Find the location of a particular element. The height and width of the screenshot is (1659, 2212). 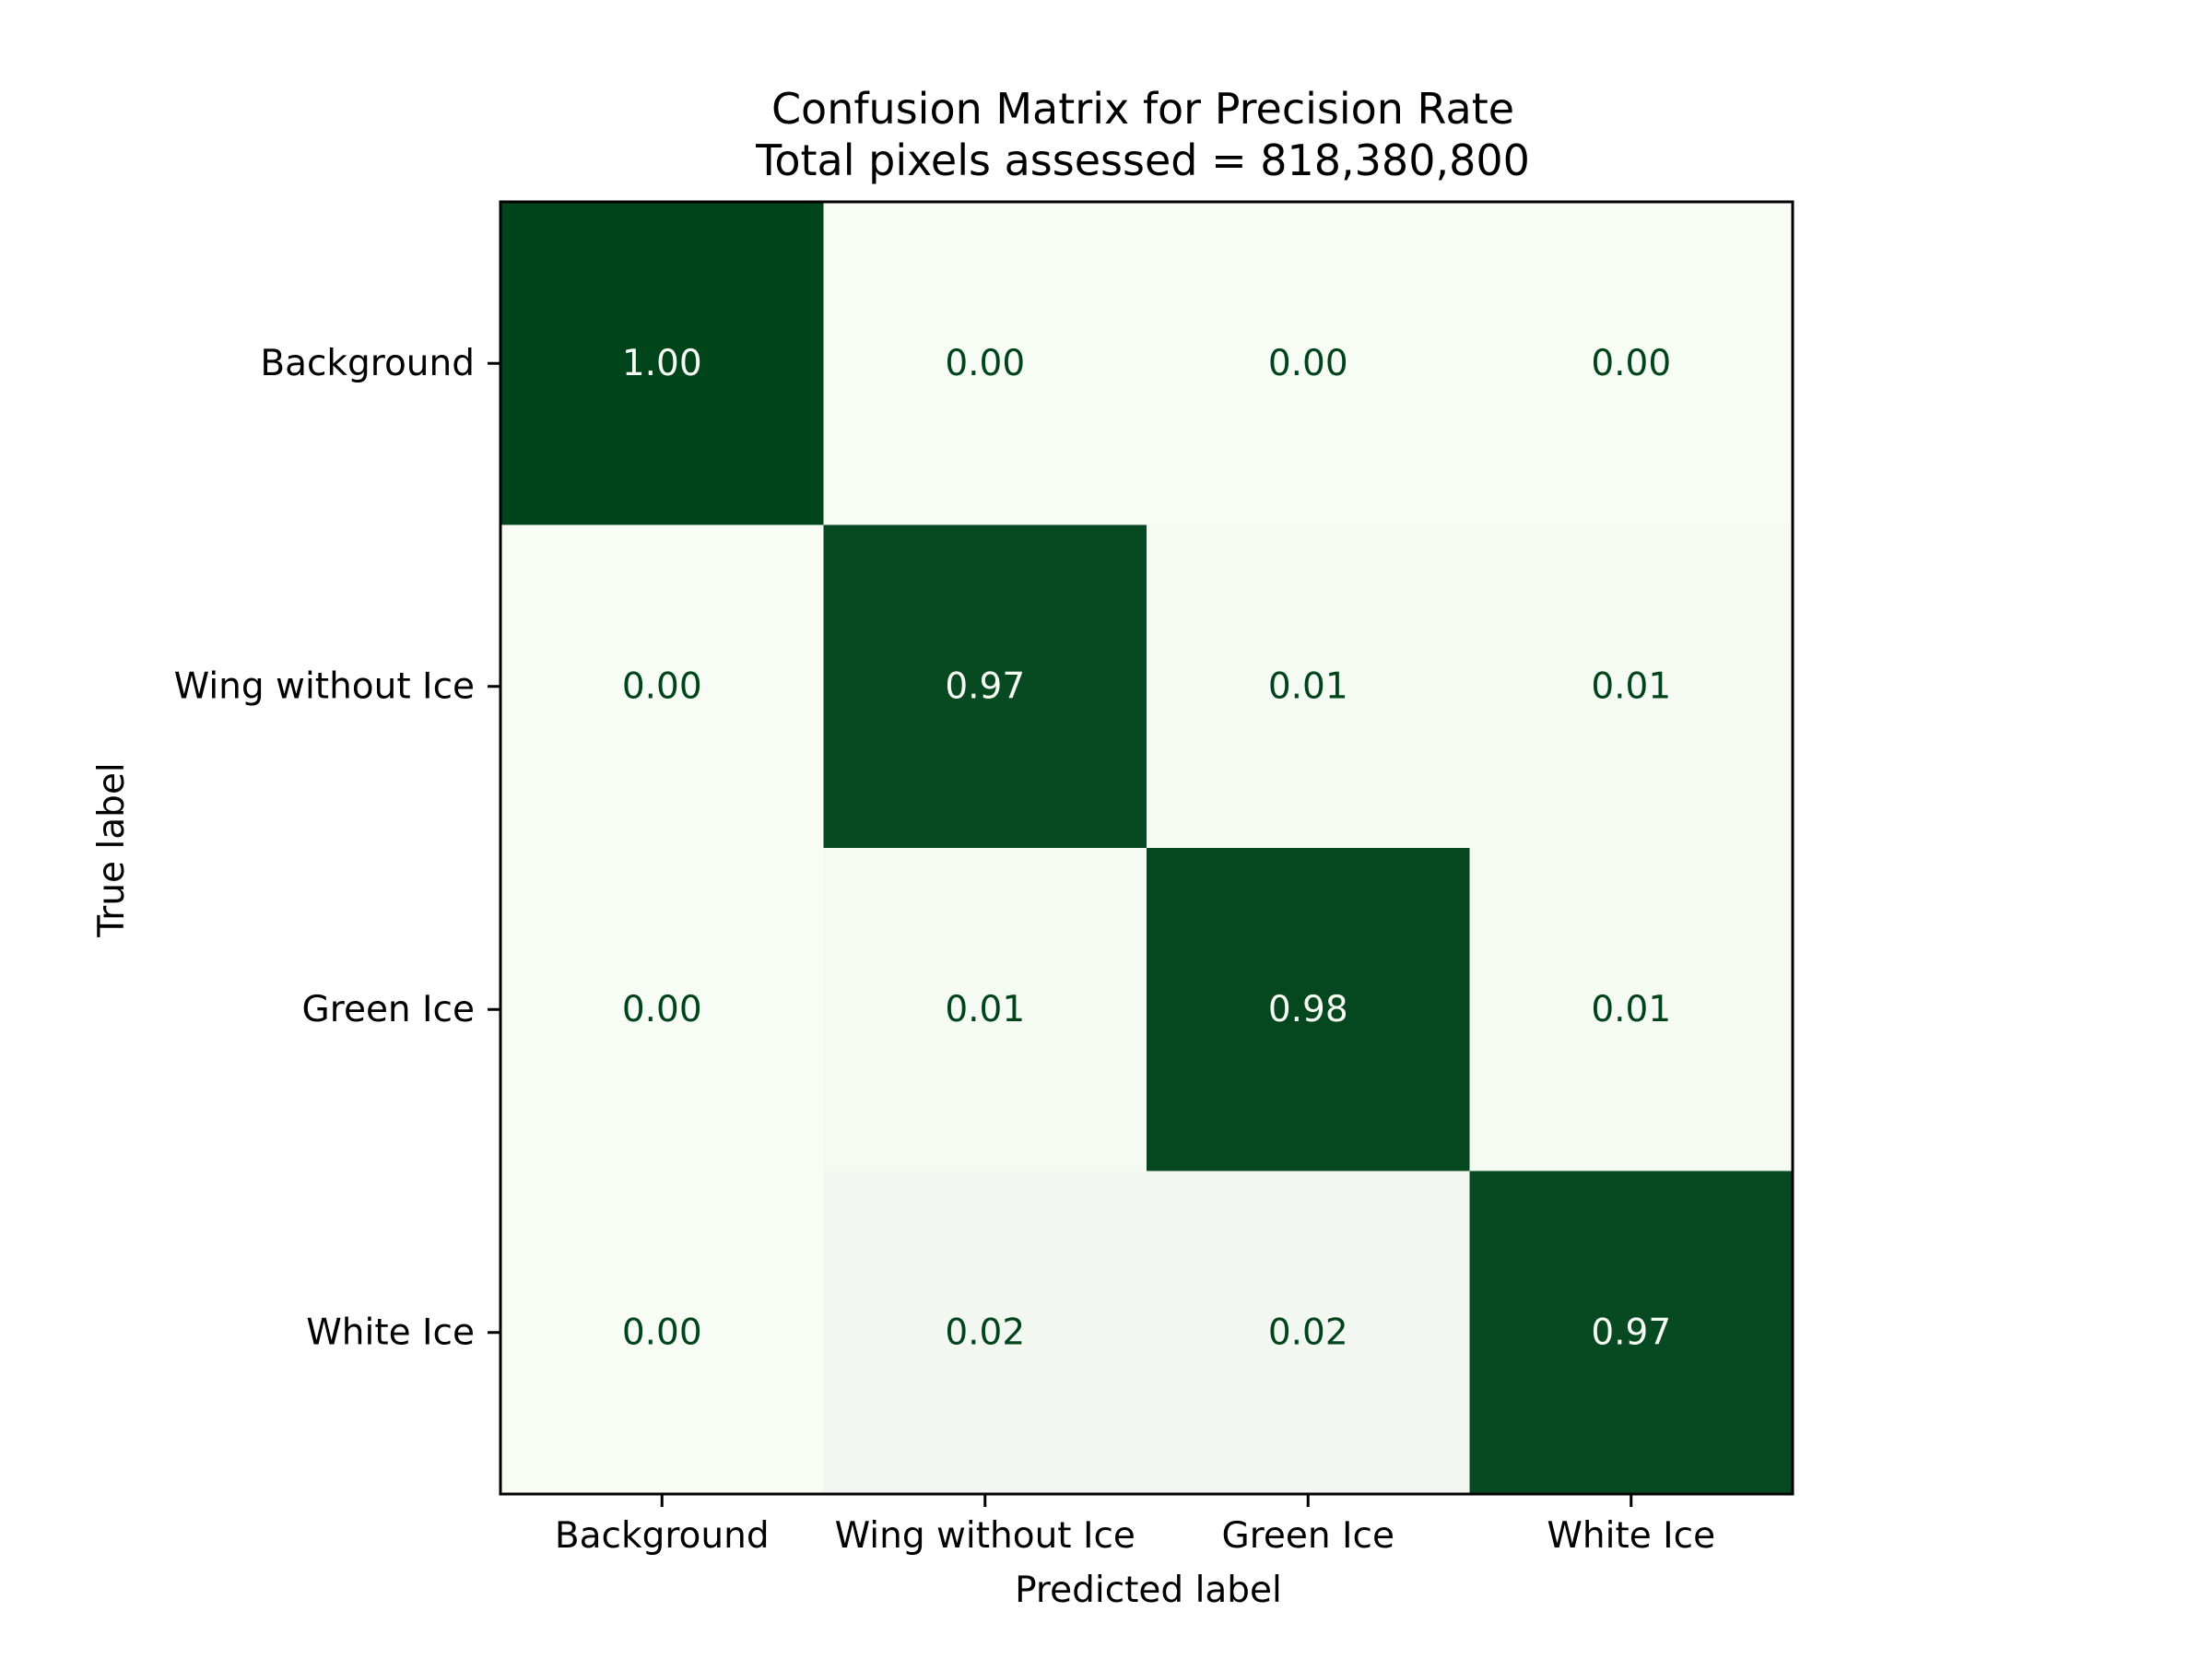

heatmap-cell-r0-c1 is located at coordinates (985, 363).